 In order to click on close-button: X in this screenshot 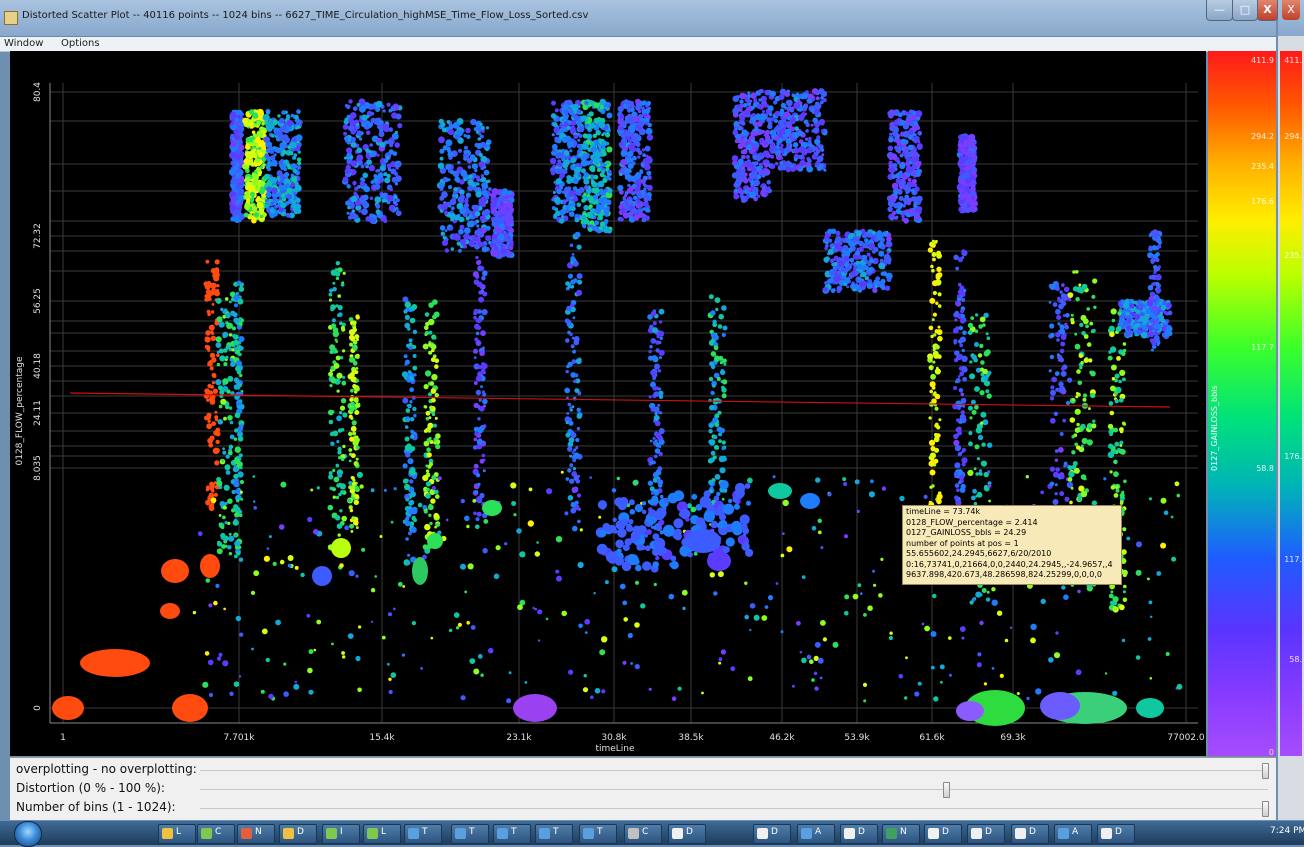, I will do `click(1267, 10)`.